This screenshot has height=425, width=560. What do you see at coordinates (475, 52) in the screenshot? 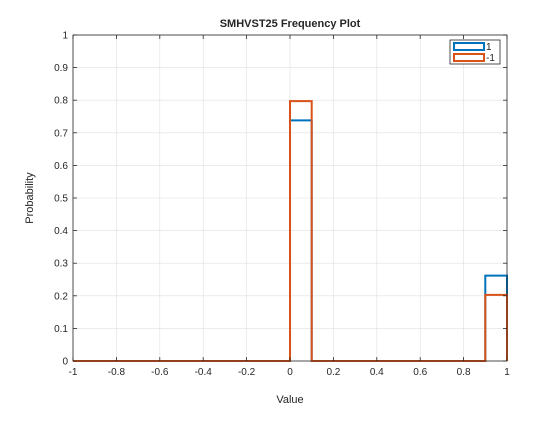
I see `legend: 1-1` at bounding box center [475, 52].